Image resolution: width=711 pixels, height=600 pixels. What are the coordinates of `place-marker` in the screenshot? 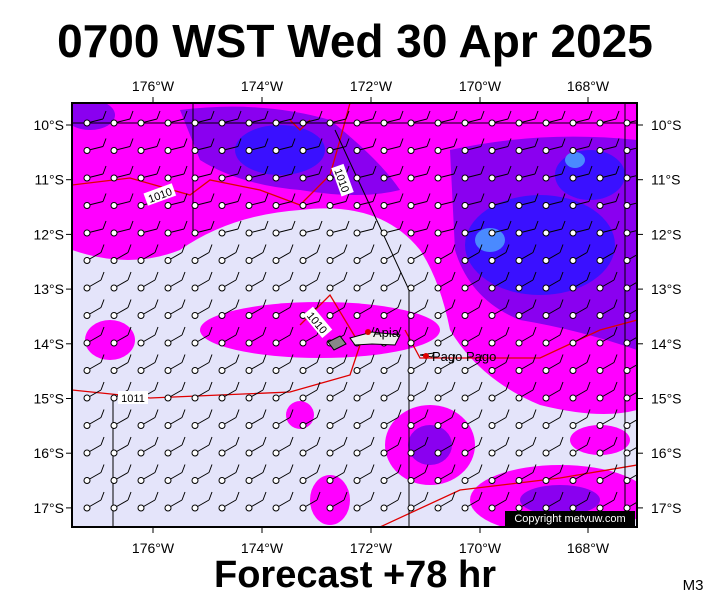 It's located at (368, 332).